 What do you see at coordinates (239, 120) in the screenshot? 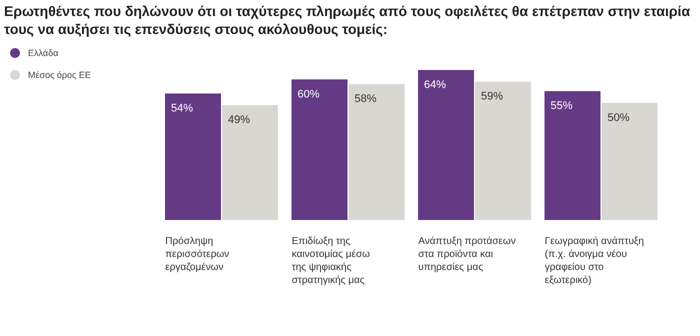
I see `data-label: 49%` at bounding box center [239, 120].